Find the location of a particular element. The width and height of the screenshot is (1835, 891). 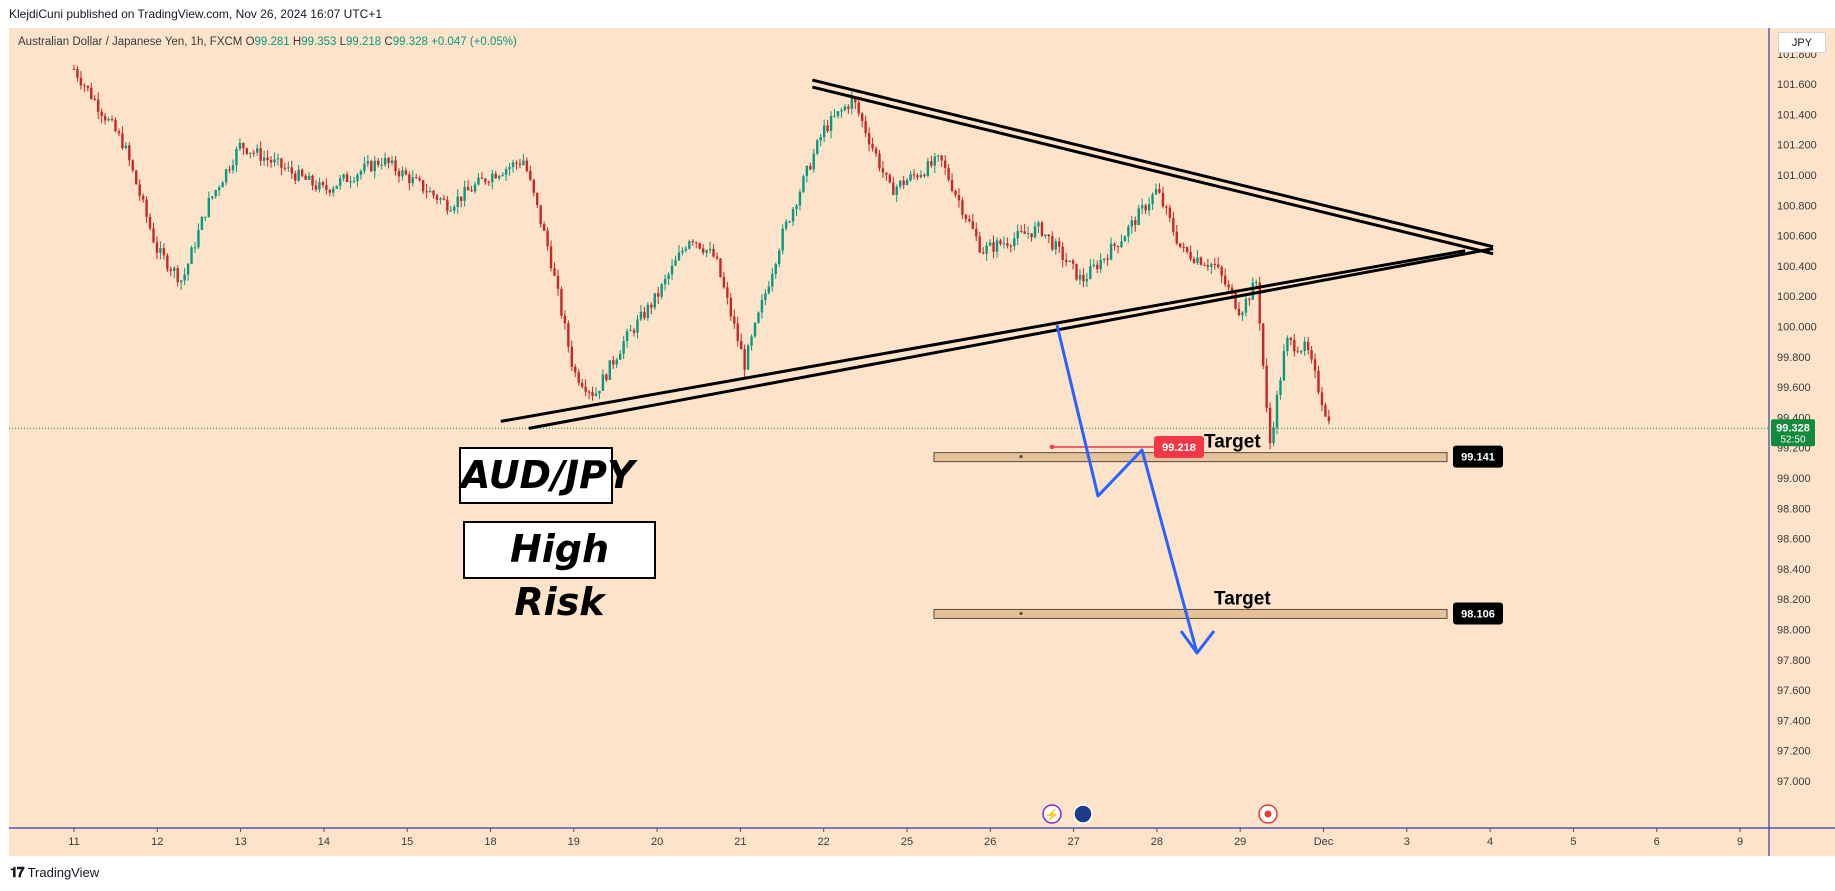

x-tick-label: 11 is located at coordinates (73, 842).